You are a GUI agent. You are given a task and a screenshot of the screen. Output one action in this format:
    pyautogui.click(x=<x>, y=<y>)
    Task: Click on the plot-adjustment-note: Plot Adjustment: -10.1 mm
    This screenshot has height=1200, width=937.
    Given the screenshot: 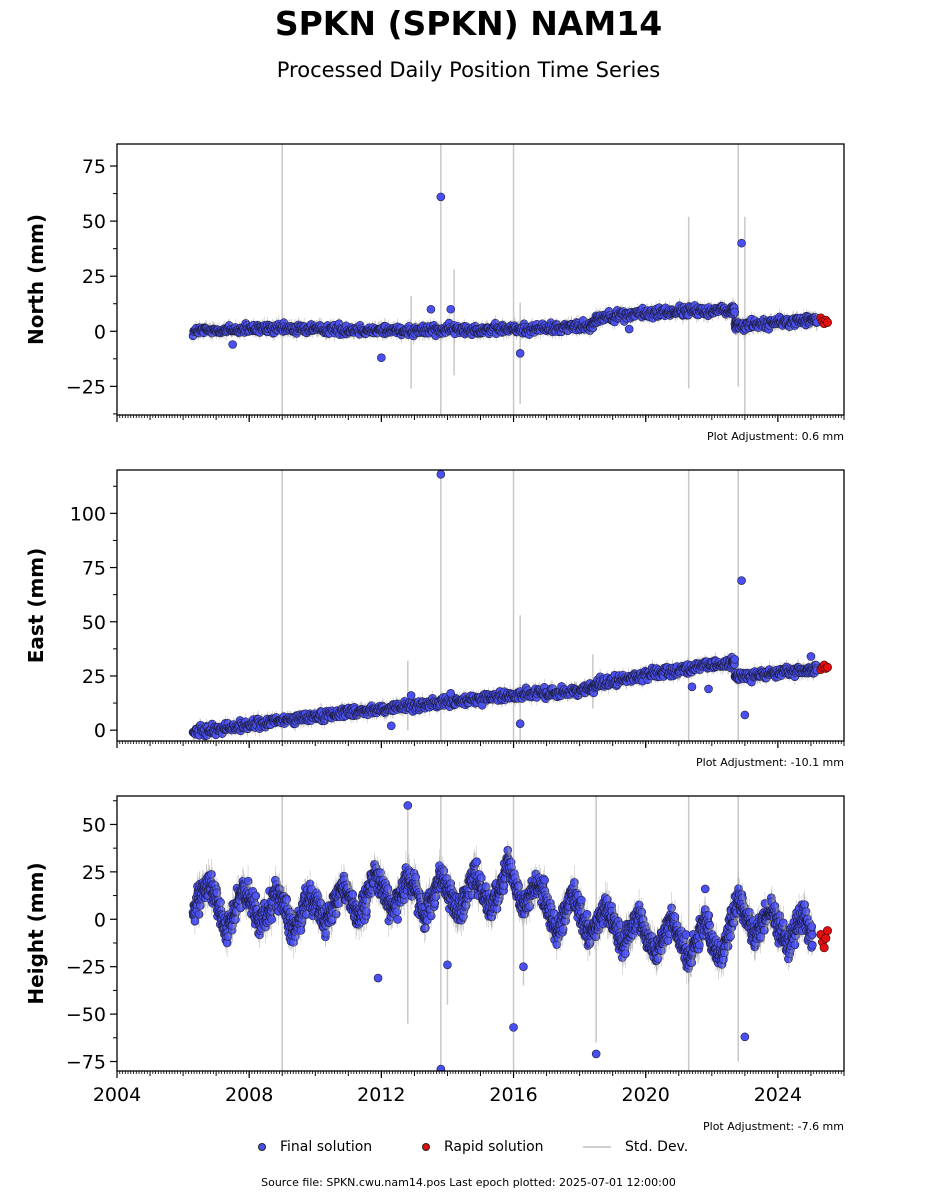 What is the action you would take?
    pyautogui.click(x=770, y=762)
    